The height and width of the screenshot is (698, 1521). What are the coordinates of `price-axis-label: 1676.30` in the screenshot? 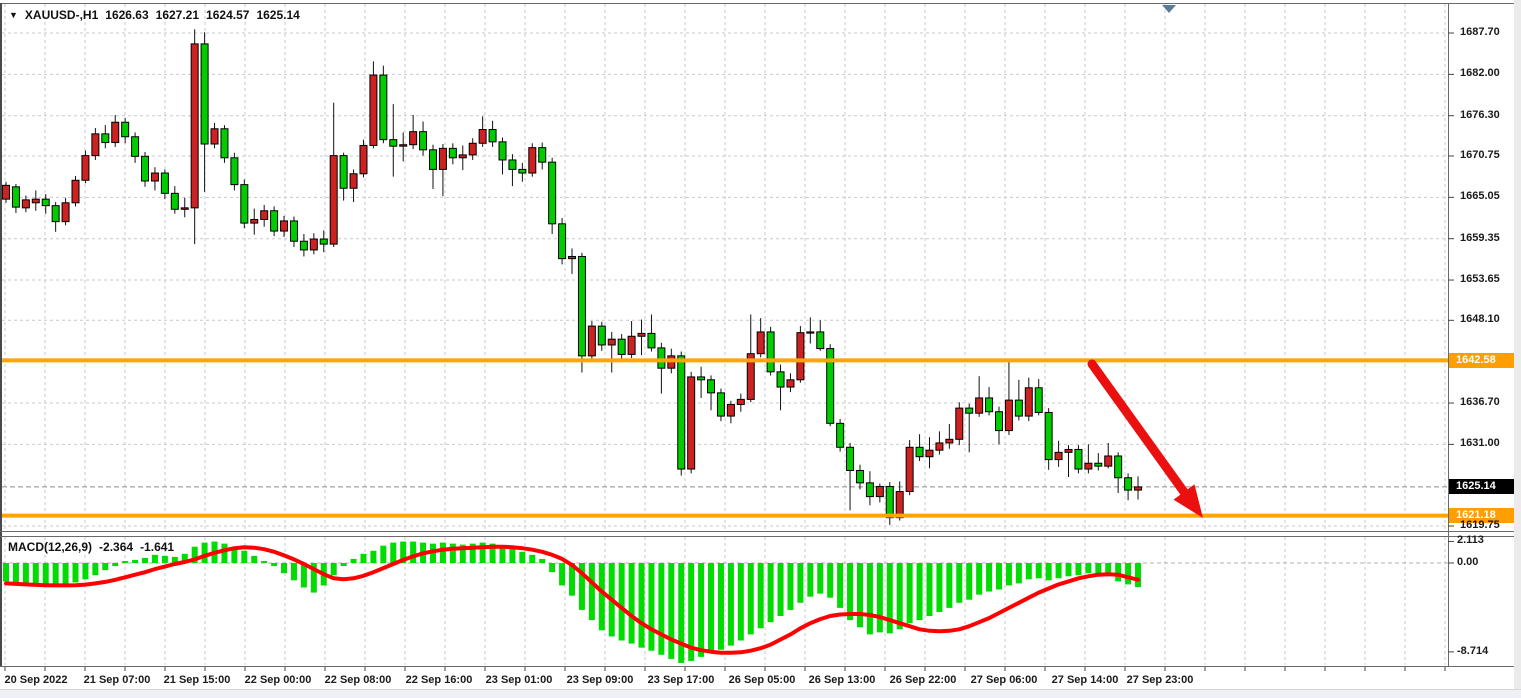 It's located at (1480, 114).